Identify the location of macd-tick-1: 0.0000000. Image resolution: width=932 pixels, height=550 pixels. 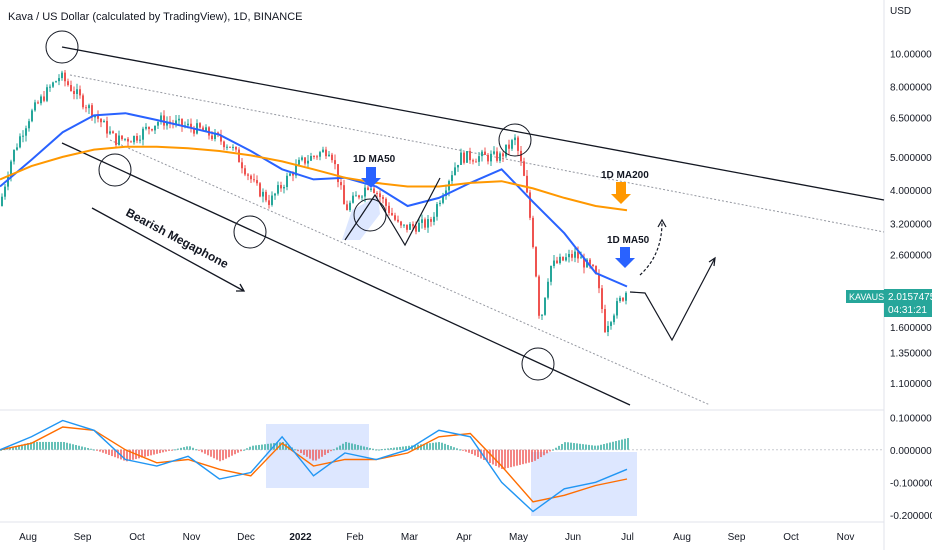
(911, 451).